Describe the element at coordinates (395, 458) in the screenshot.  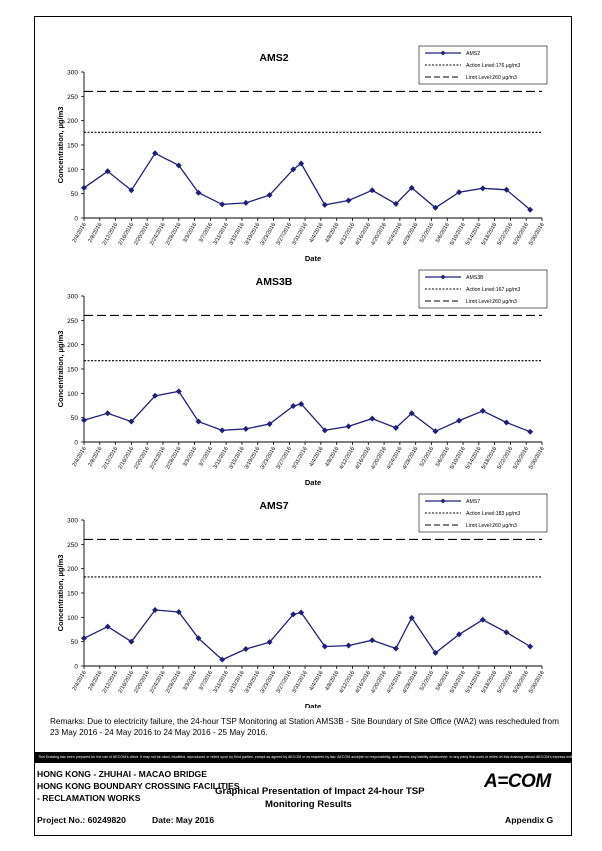
I see `x-tick-label: 4/24/2016` at that location.